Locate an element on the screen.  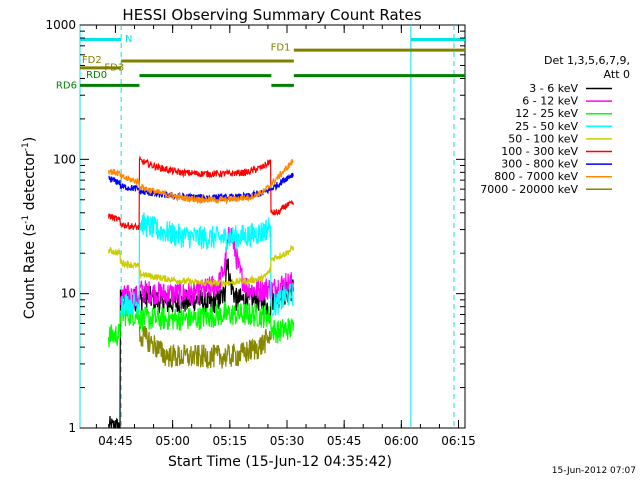
y-label-mid: detector is located at coordinates (30, 183).